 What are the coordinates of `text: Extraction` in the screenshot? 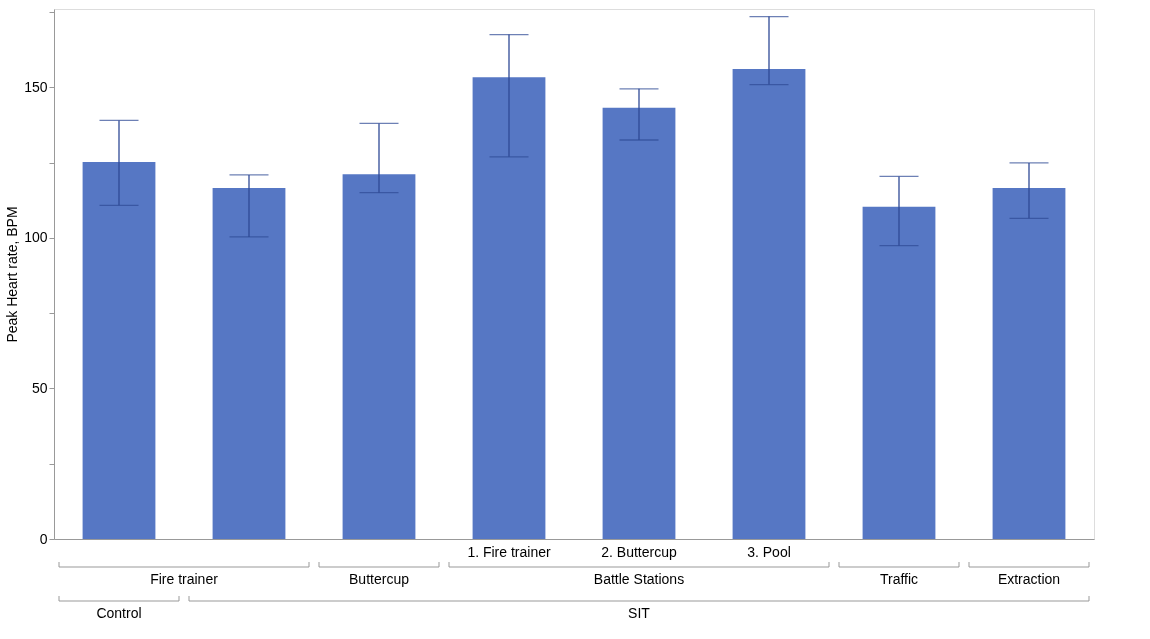 It's located at (1029, 579).